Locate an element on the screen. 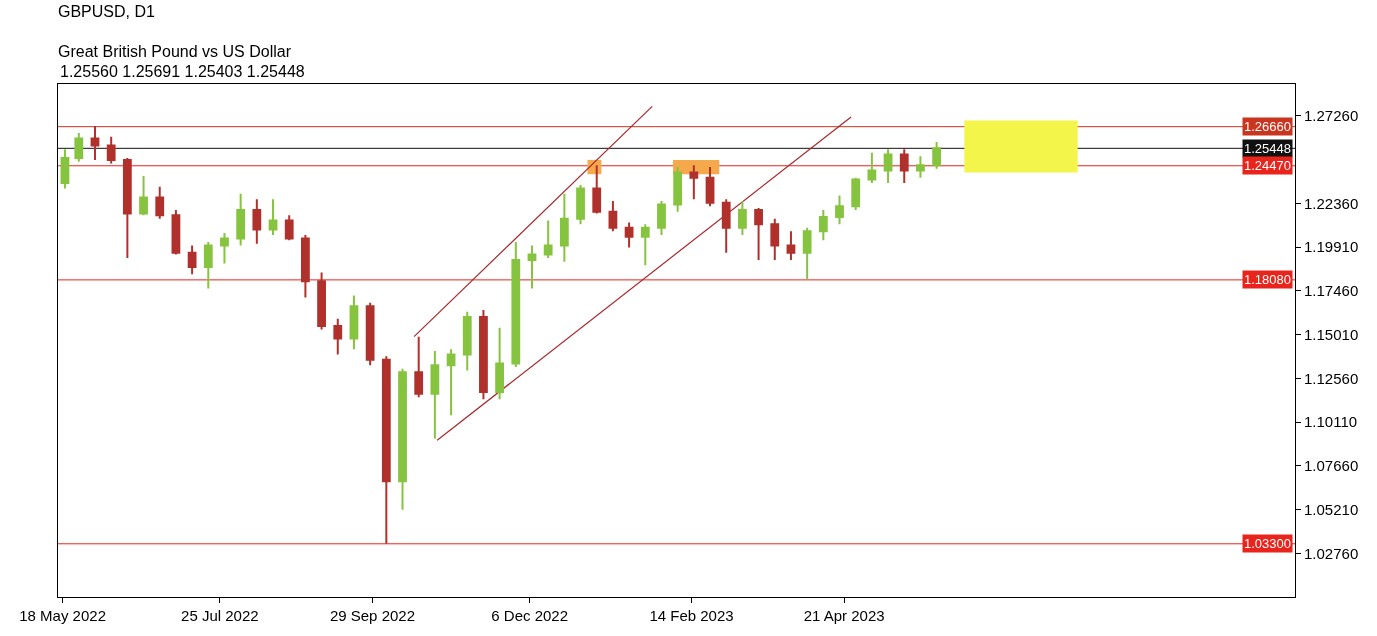  x-tick-label: 25 Jul 2022 is located at coordinates (220, 615).